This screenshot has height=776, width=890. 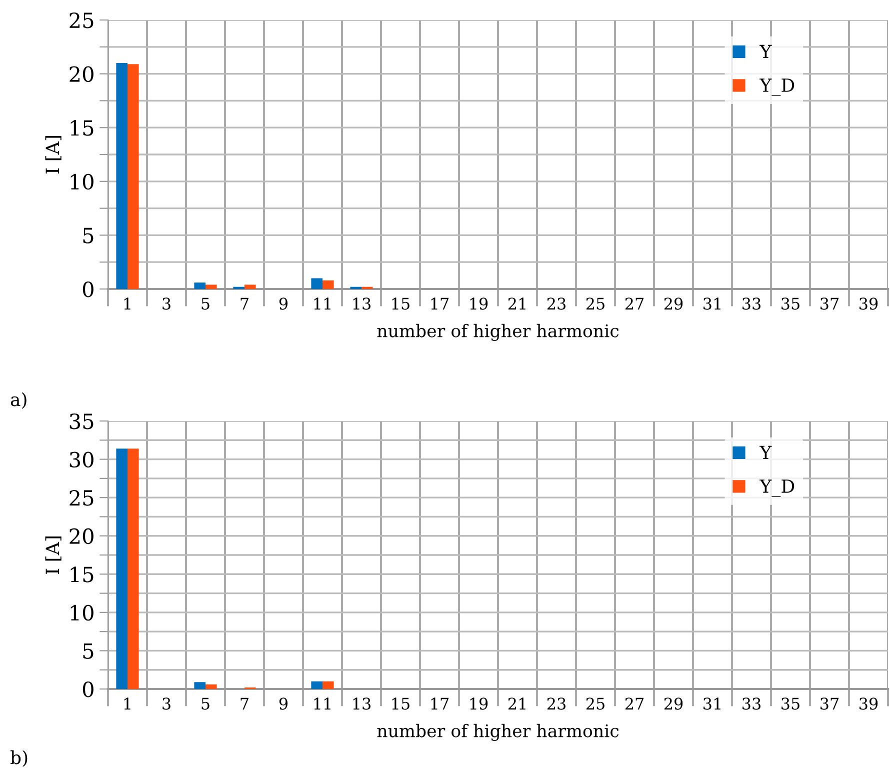 What do you see at coordinates (18, 400) in the screenshot?
I see `text: a)` at bounding box center [18, 400].